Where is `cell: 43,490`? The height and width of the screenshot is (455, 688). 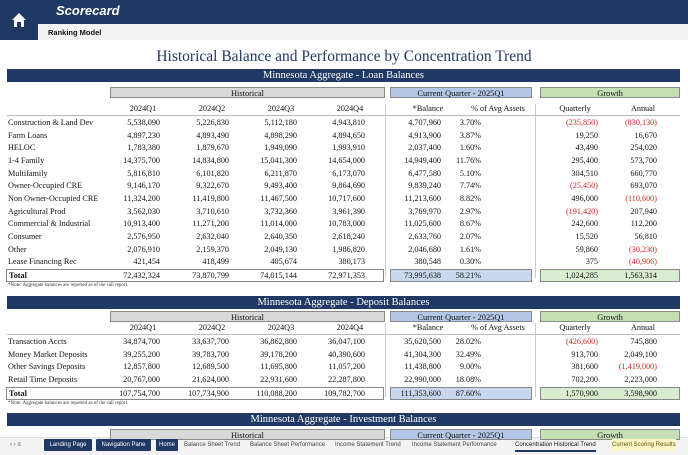 cell: 43,490 is located at coordinates (586, 148).